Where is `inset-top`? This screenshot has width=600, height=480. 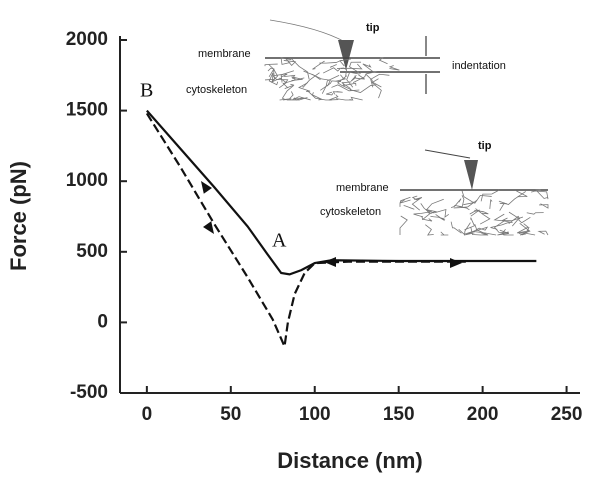 inset-top is located at coordinates (352, 60).